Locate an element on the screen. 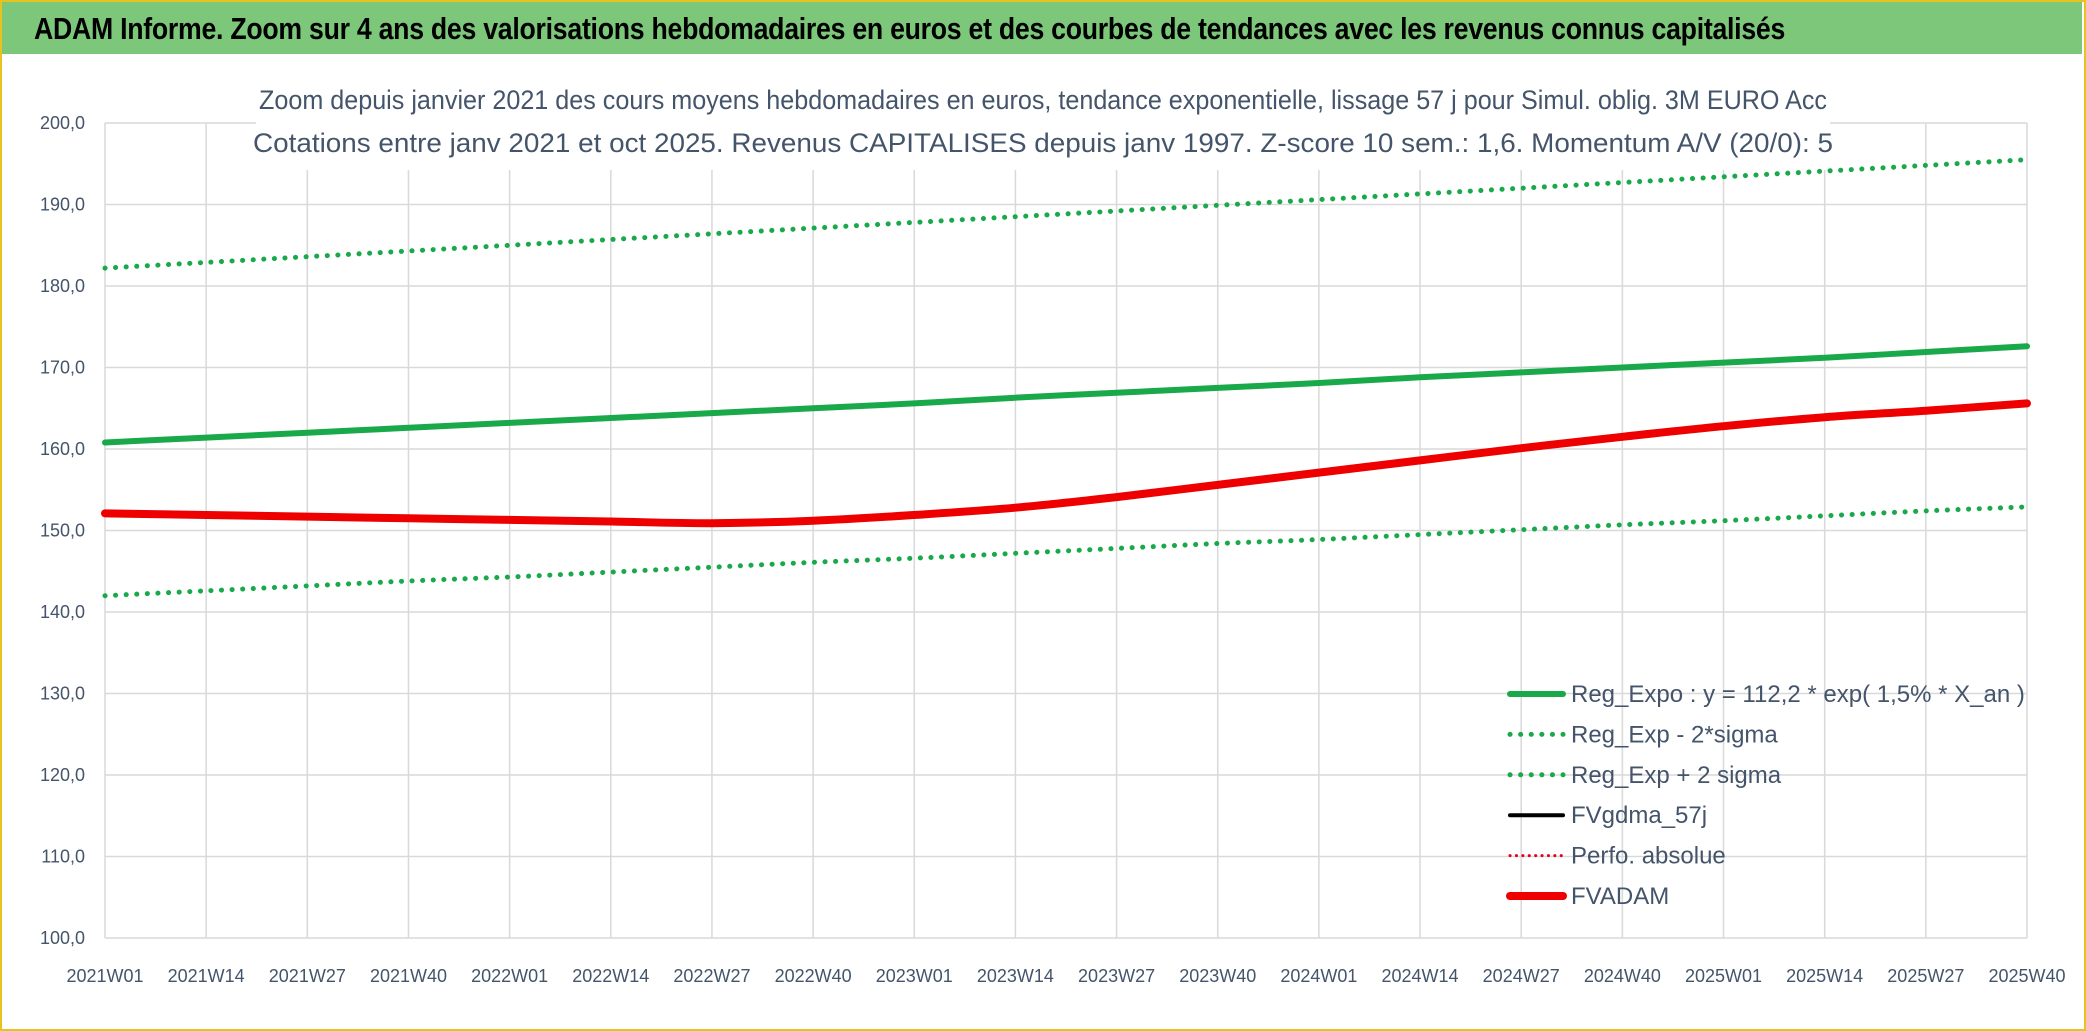  x-tick-label: 2024W27 is located at coordinates (1521, 976).